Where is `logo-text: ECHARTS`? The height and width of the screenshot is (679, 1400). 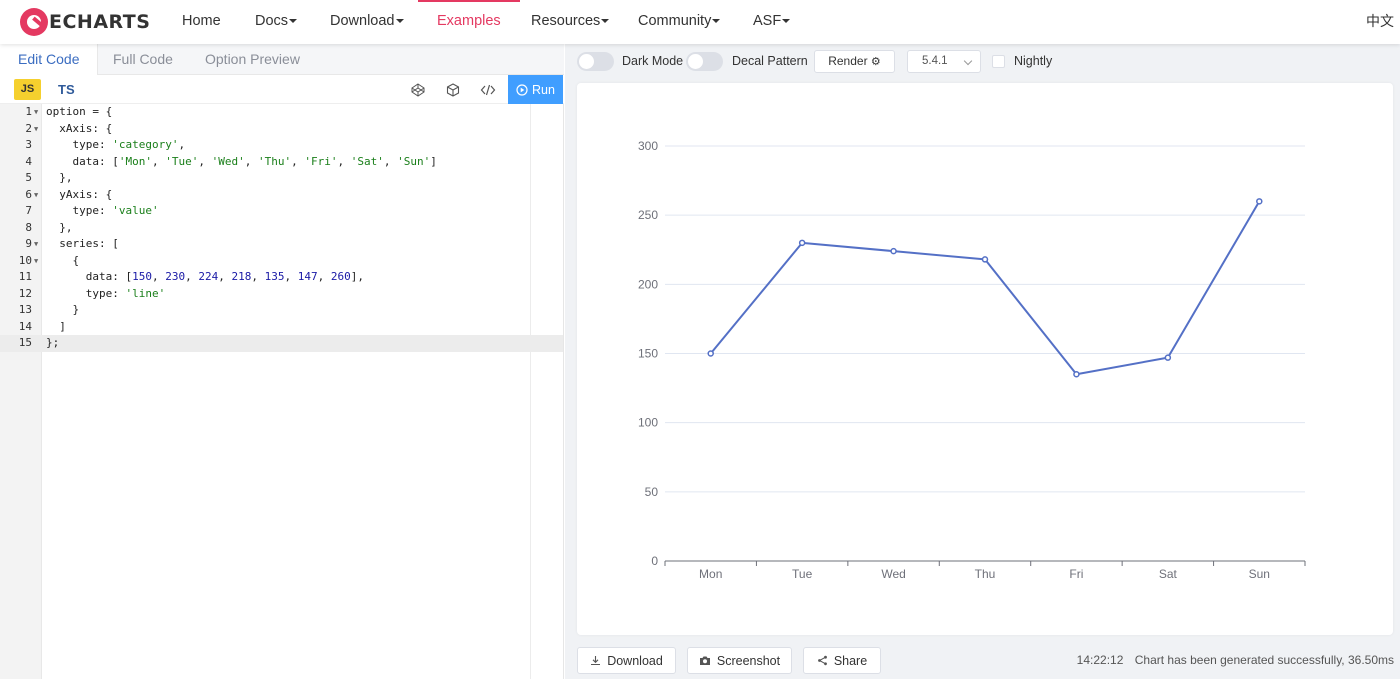
logo-text: ECHARTS is located at coordinates (100, 22).